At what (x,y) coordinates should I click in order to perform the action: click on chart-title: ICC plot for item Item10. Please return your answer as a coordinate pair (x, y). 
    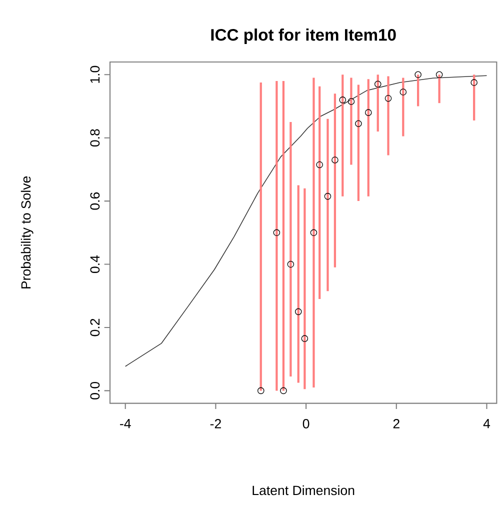
    Looking at the image, I should click on (303, 36).